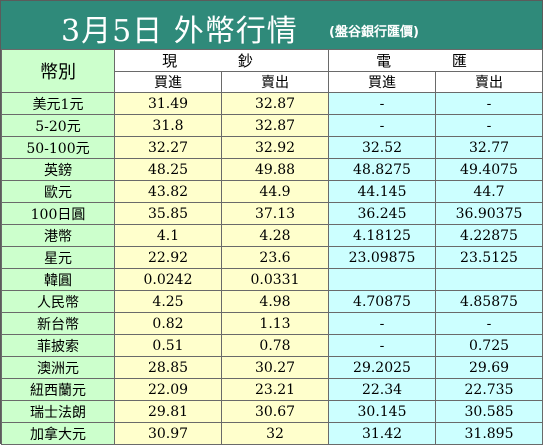 The image size is (543, 445). I want to click on currency-column-header: 幣別, so click(58, 71).